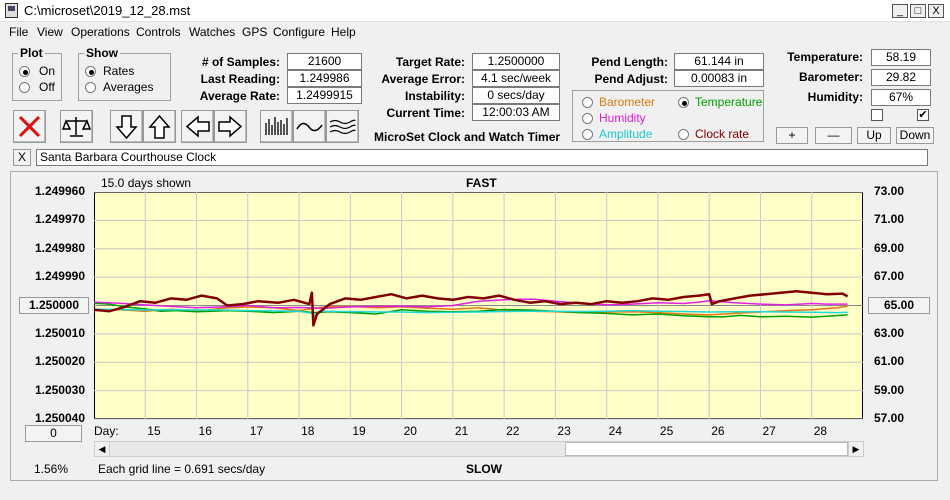 The width and height of the screenshot is (950, 500). What do you see at coordinates (792, 135) in the screenshot?
I see `plus-button: +` at bounding box center [792, 135].